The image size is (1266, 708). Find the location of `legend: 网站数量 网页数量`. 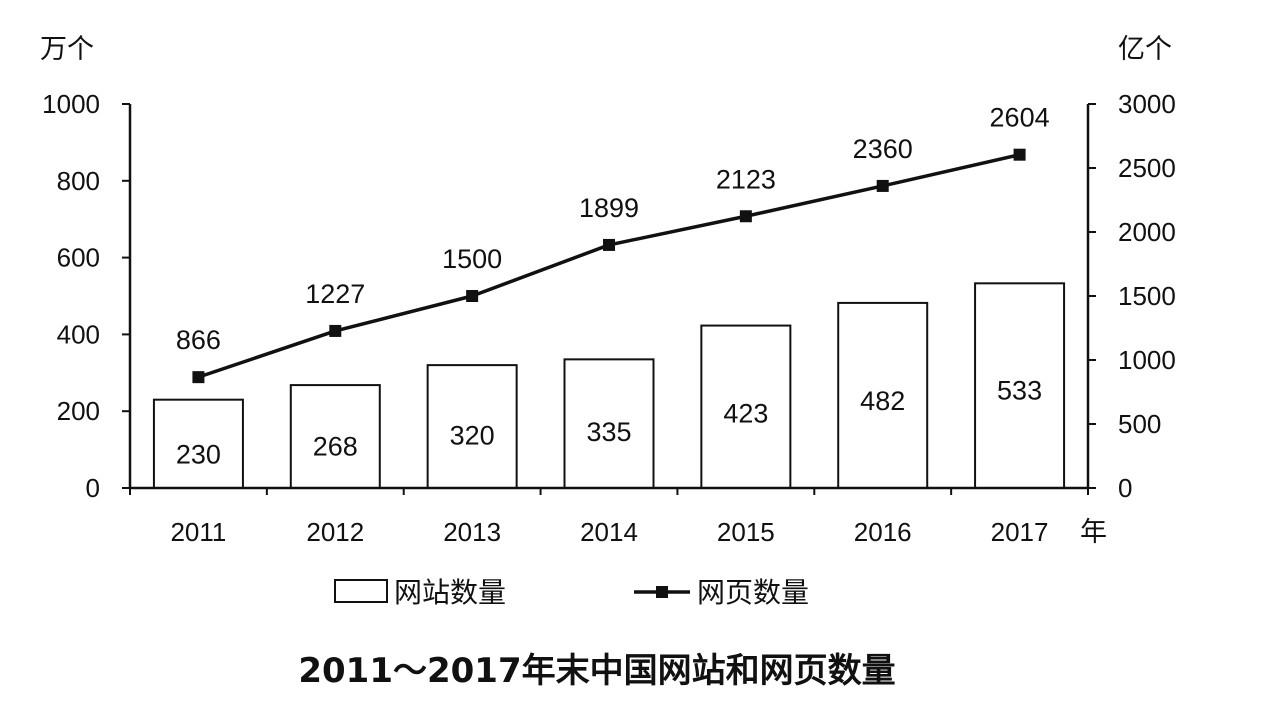

legend: 网站数量 网页数量 is located at coordinates (571, 592).